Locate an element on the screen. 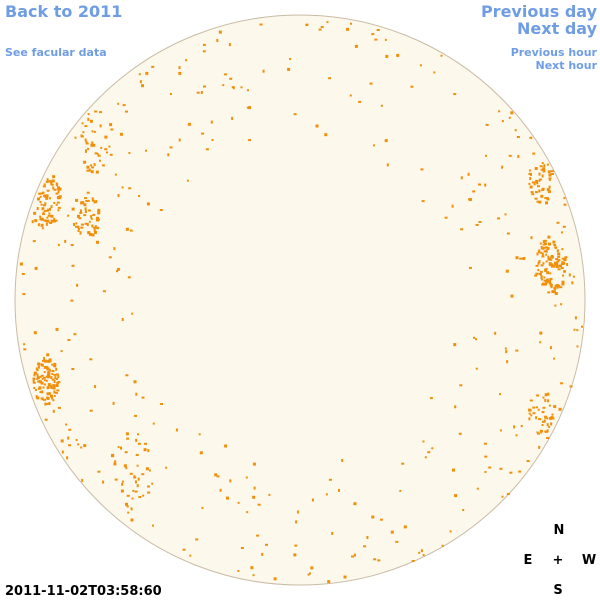  next-hour-link: Next hour is located at coordinates (567, 65).